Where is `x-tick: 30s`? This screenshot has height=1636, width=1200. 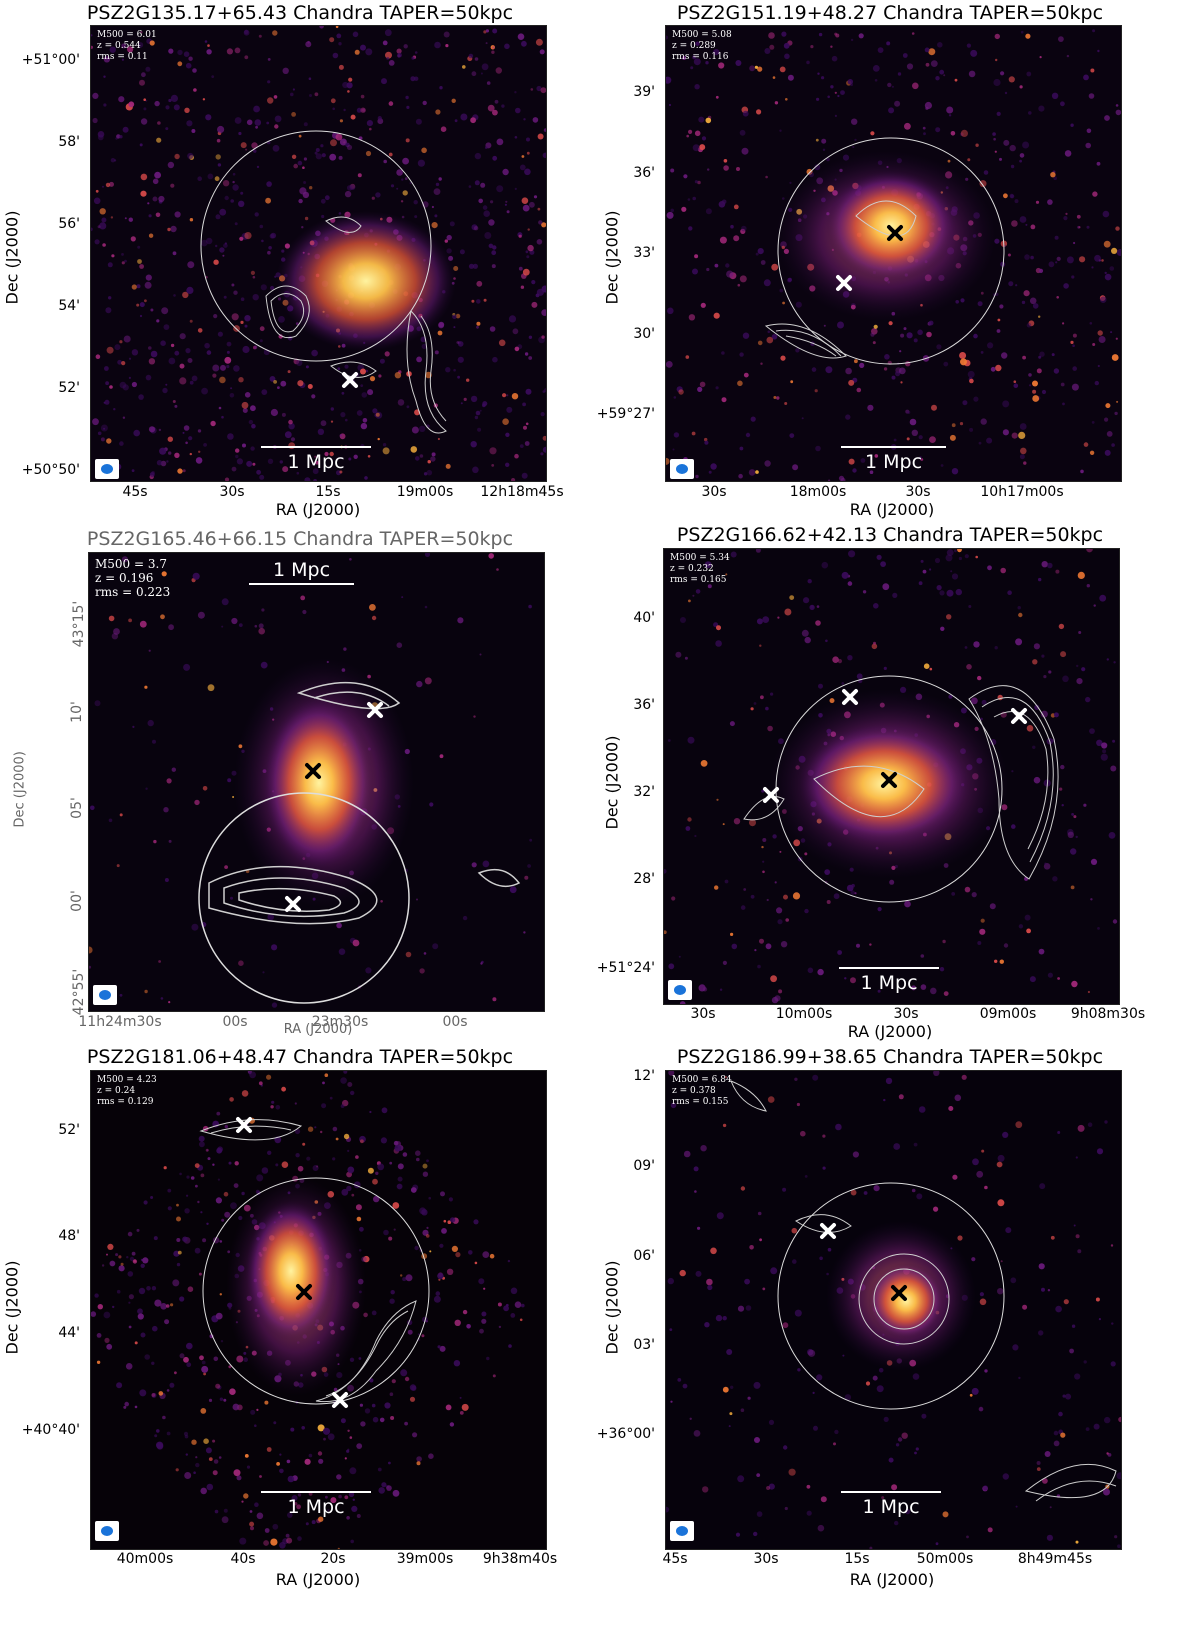 x-tick: 30s is located at coordinates (232, 492).